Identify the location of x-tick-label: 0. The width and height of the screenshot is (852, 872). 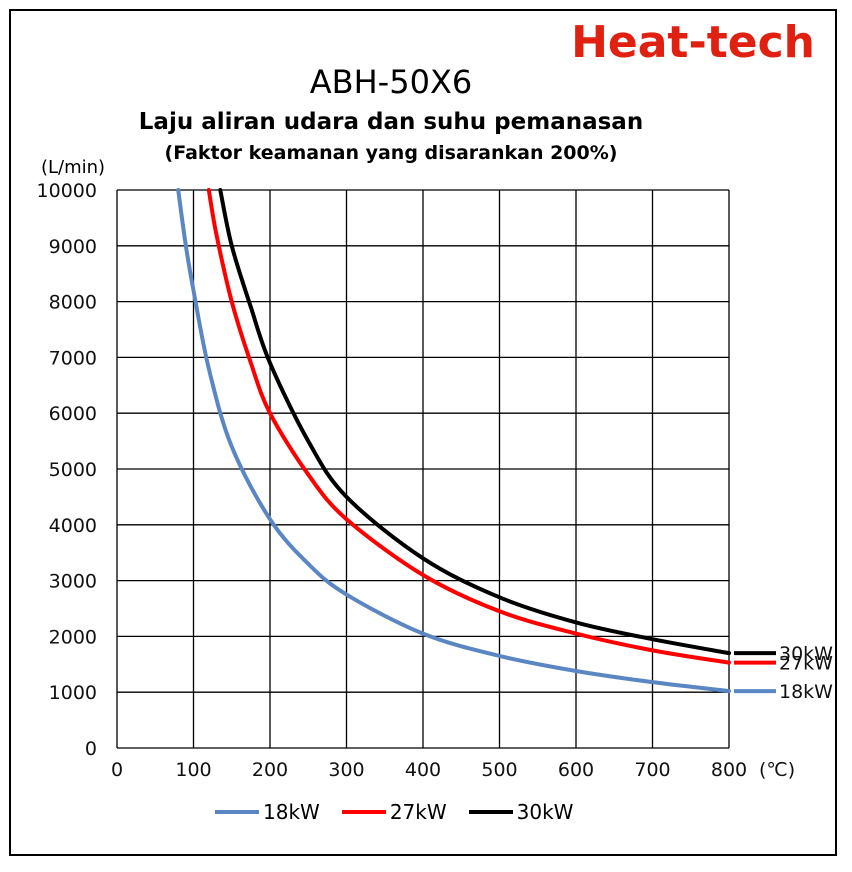
(117, 770).